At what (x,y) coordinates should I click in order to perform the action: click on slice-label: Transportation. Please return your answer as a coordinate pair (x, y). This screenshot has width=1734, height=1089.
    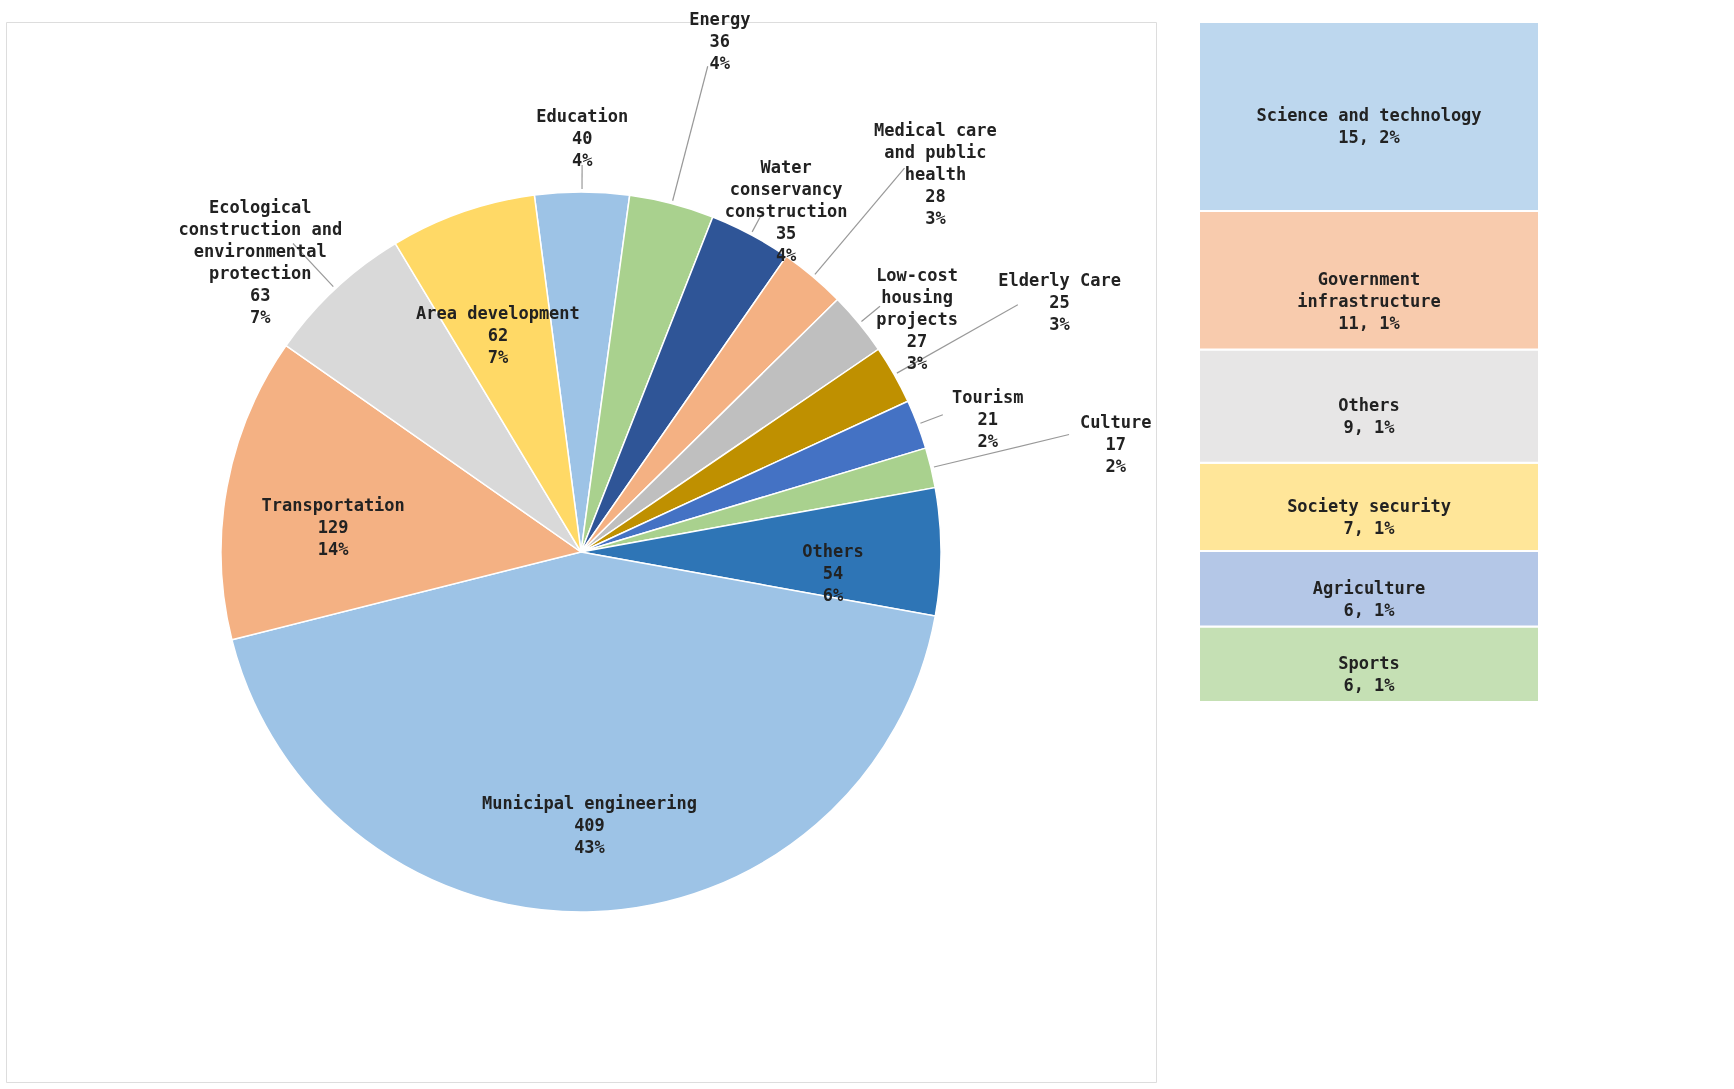
    Looking at the image, I should click on (333, 505).